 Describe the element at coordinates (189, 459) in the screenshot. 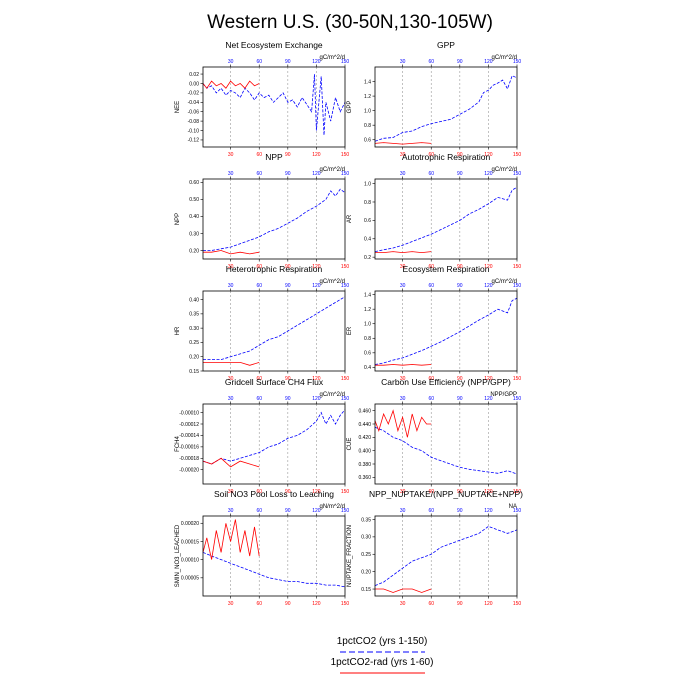

I see `y-tick-label: -0.00018` at that location.